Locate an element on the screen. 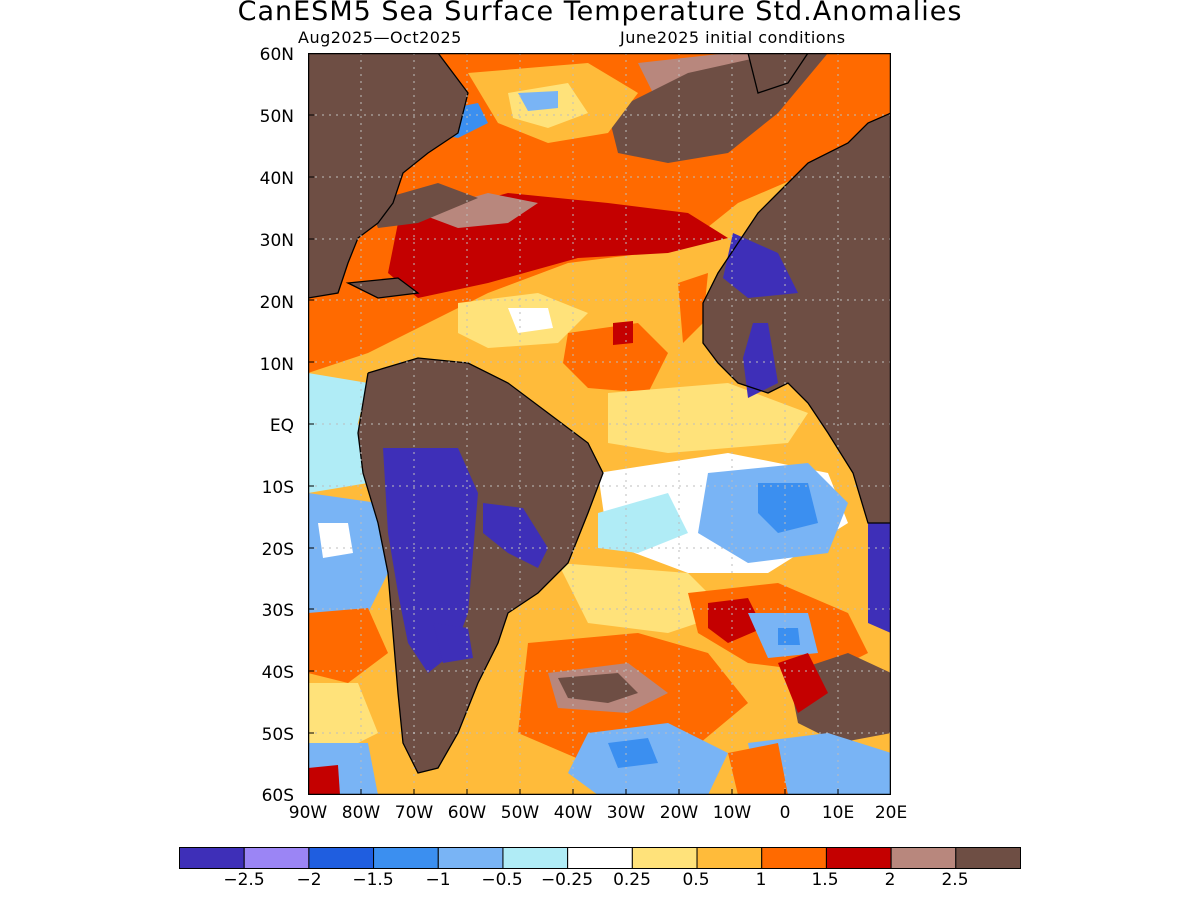 The height and width of the screenshot is (900, 1200). colorbar-label: 2 is located at coordinates (890, 880).